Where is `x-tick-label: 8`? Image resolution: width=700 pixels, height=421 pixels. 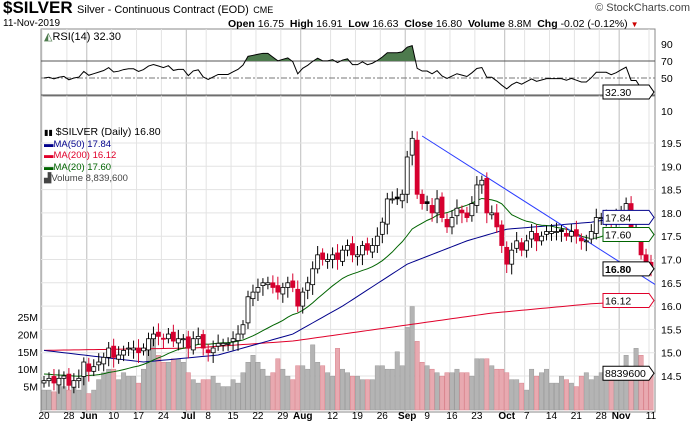 x-tick-label: 8 is located at coordinates (208, 416).